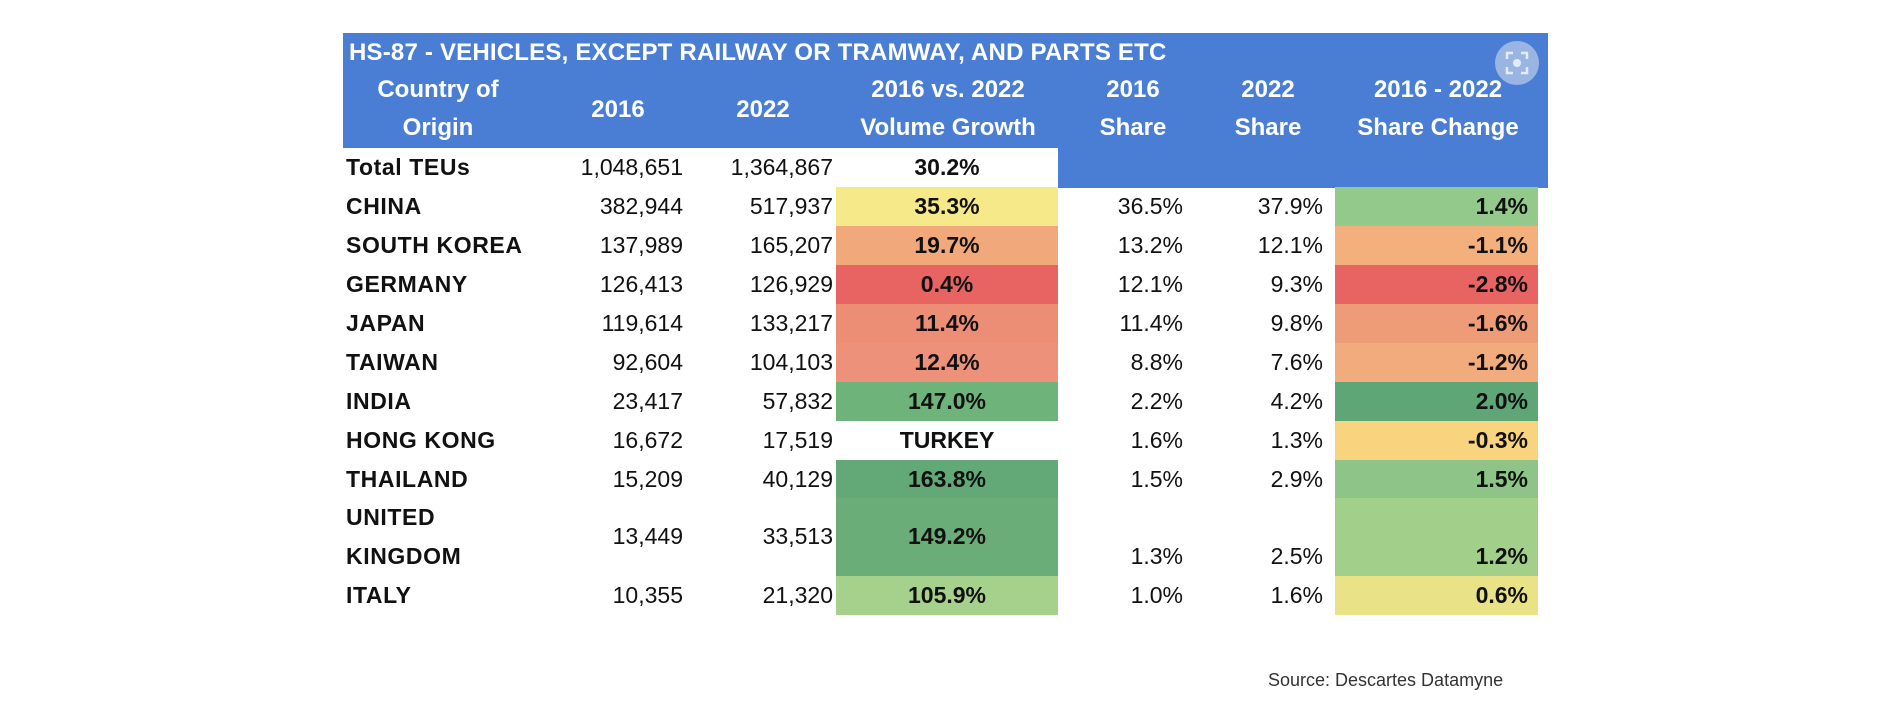  I want to click on volume-growth: 12.4%, so click(947, 362).